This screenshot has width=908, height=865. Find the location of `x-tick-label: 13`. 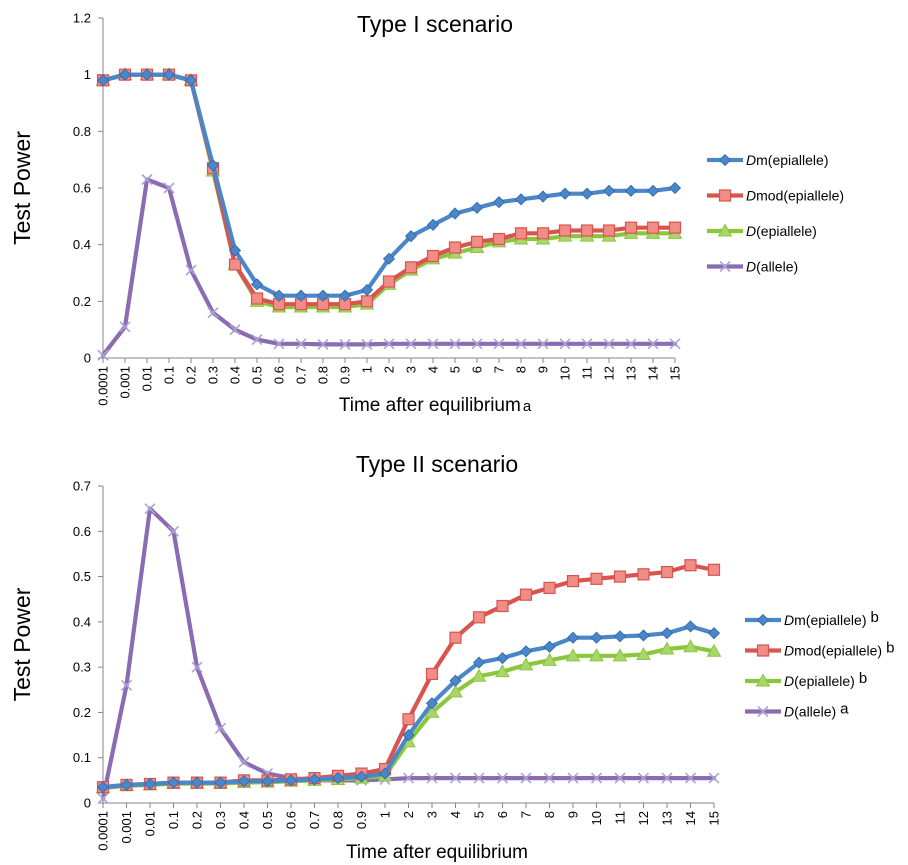

x-tick-label: 13 is located at coordinates (631, 373).